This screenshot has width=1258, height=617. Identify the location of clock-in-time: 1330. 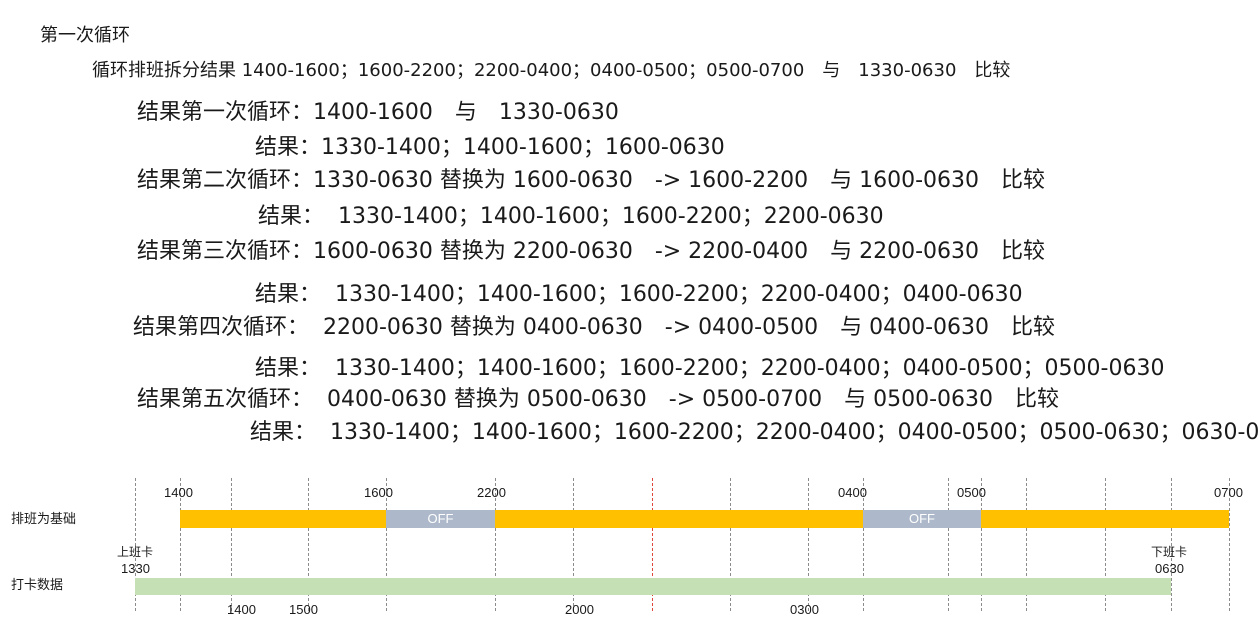
(135, 568).